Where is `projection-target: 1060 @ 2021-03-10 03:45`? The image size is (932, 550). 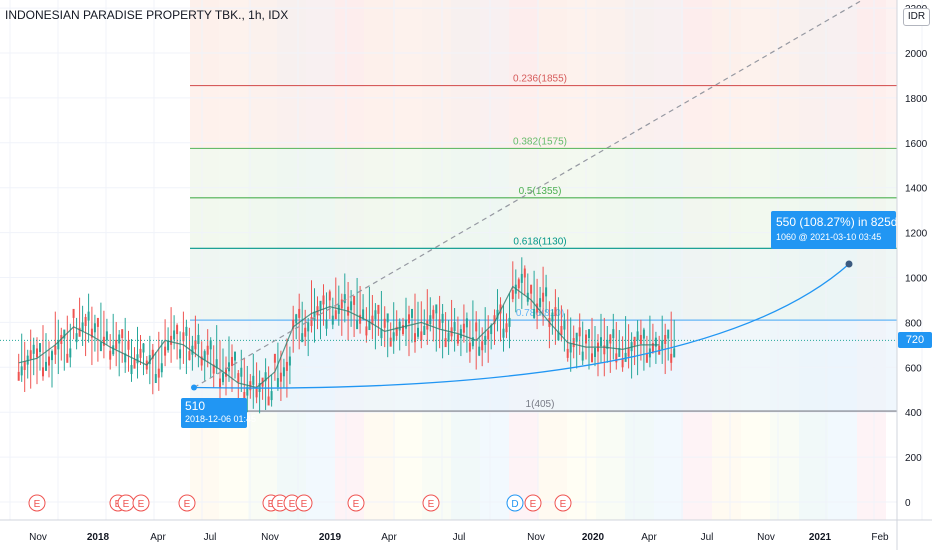 projection-target: 1060 @ 2021-03-10 03:45 is located at coordinates (829, 237).